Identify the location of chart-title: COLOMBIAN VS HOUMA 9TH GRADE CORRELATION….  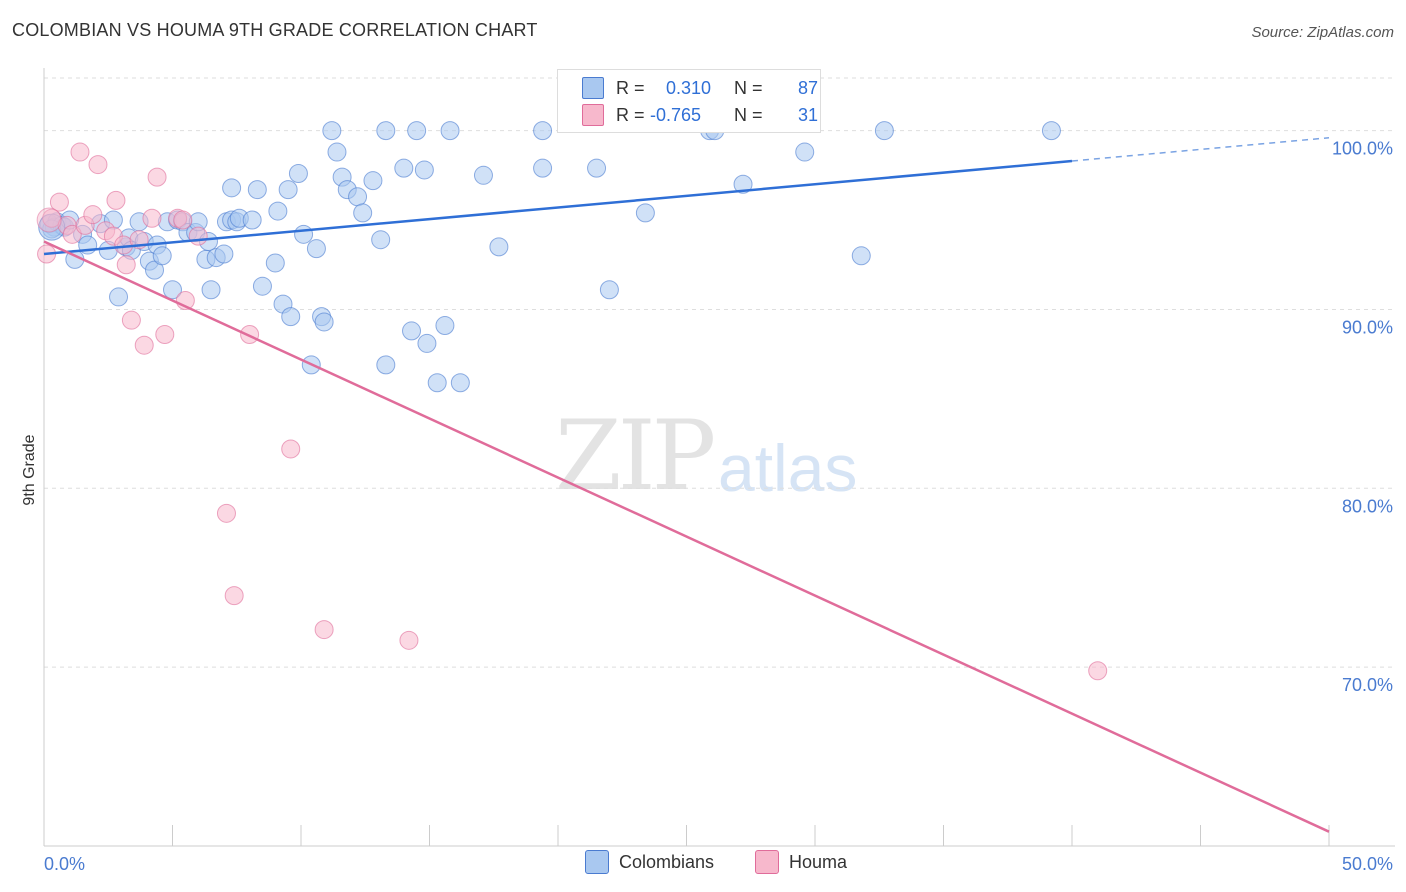
(275, 30).